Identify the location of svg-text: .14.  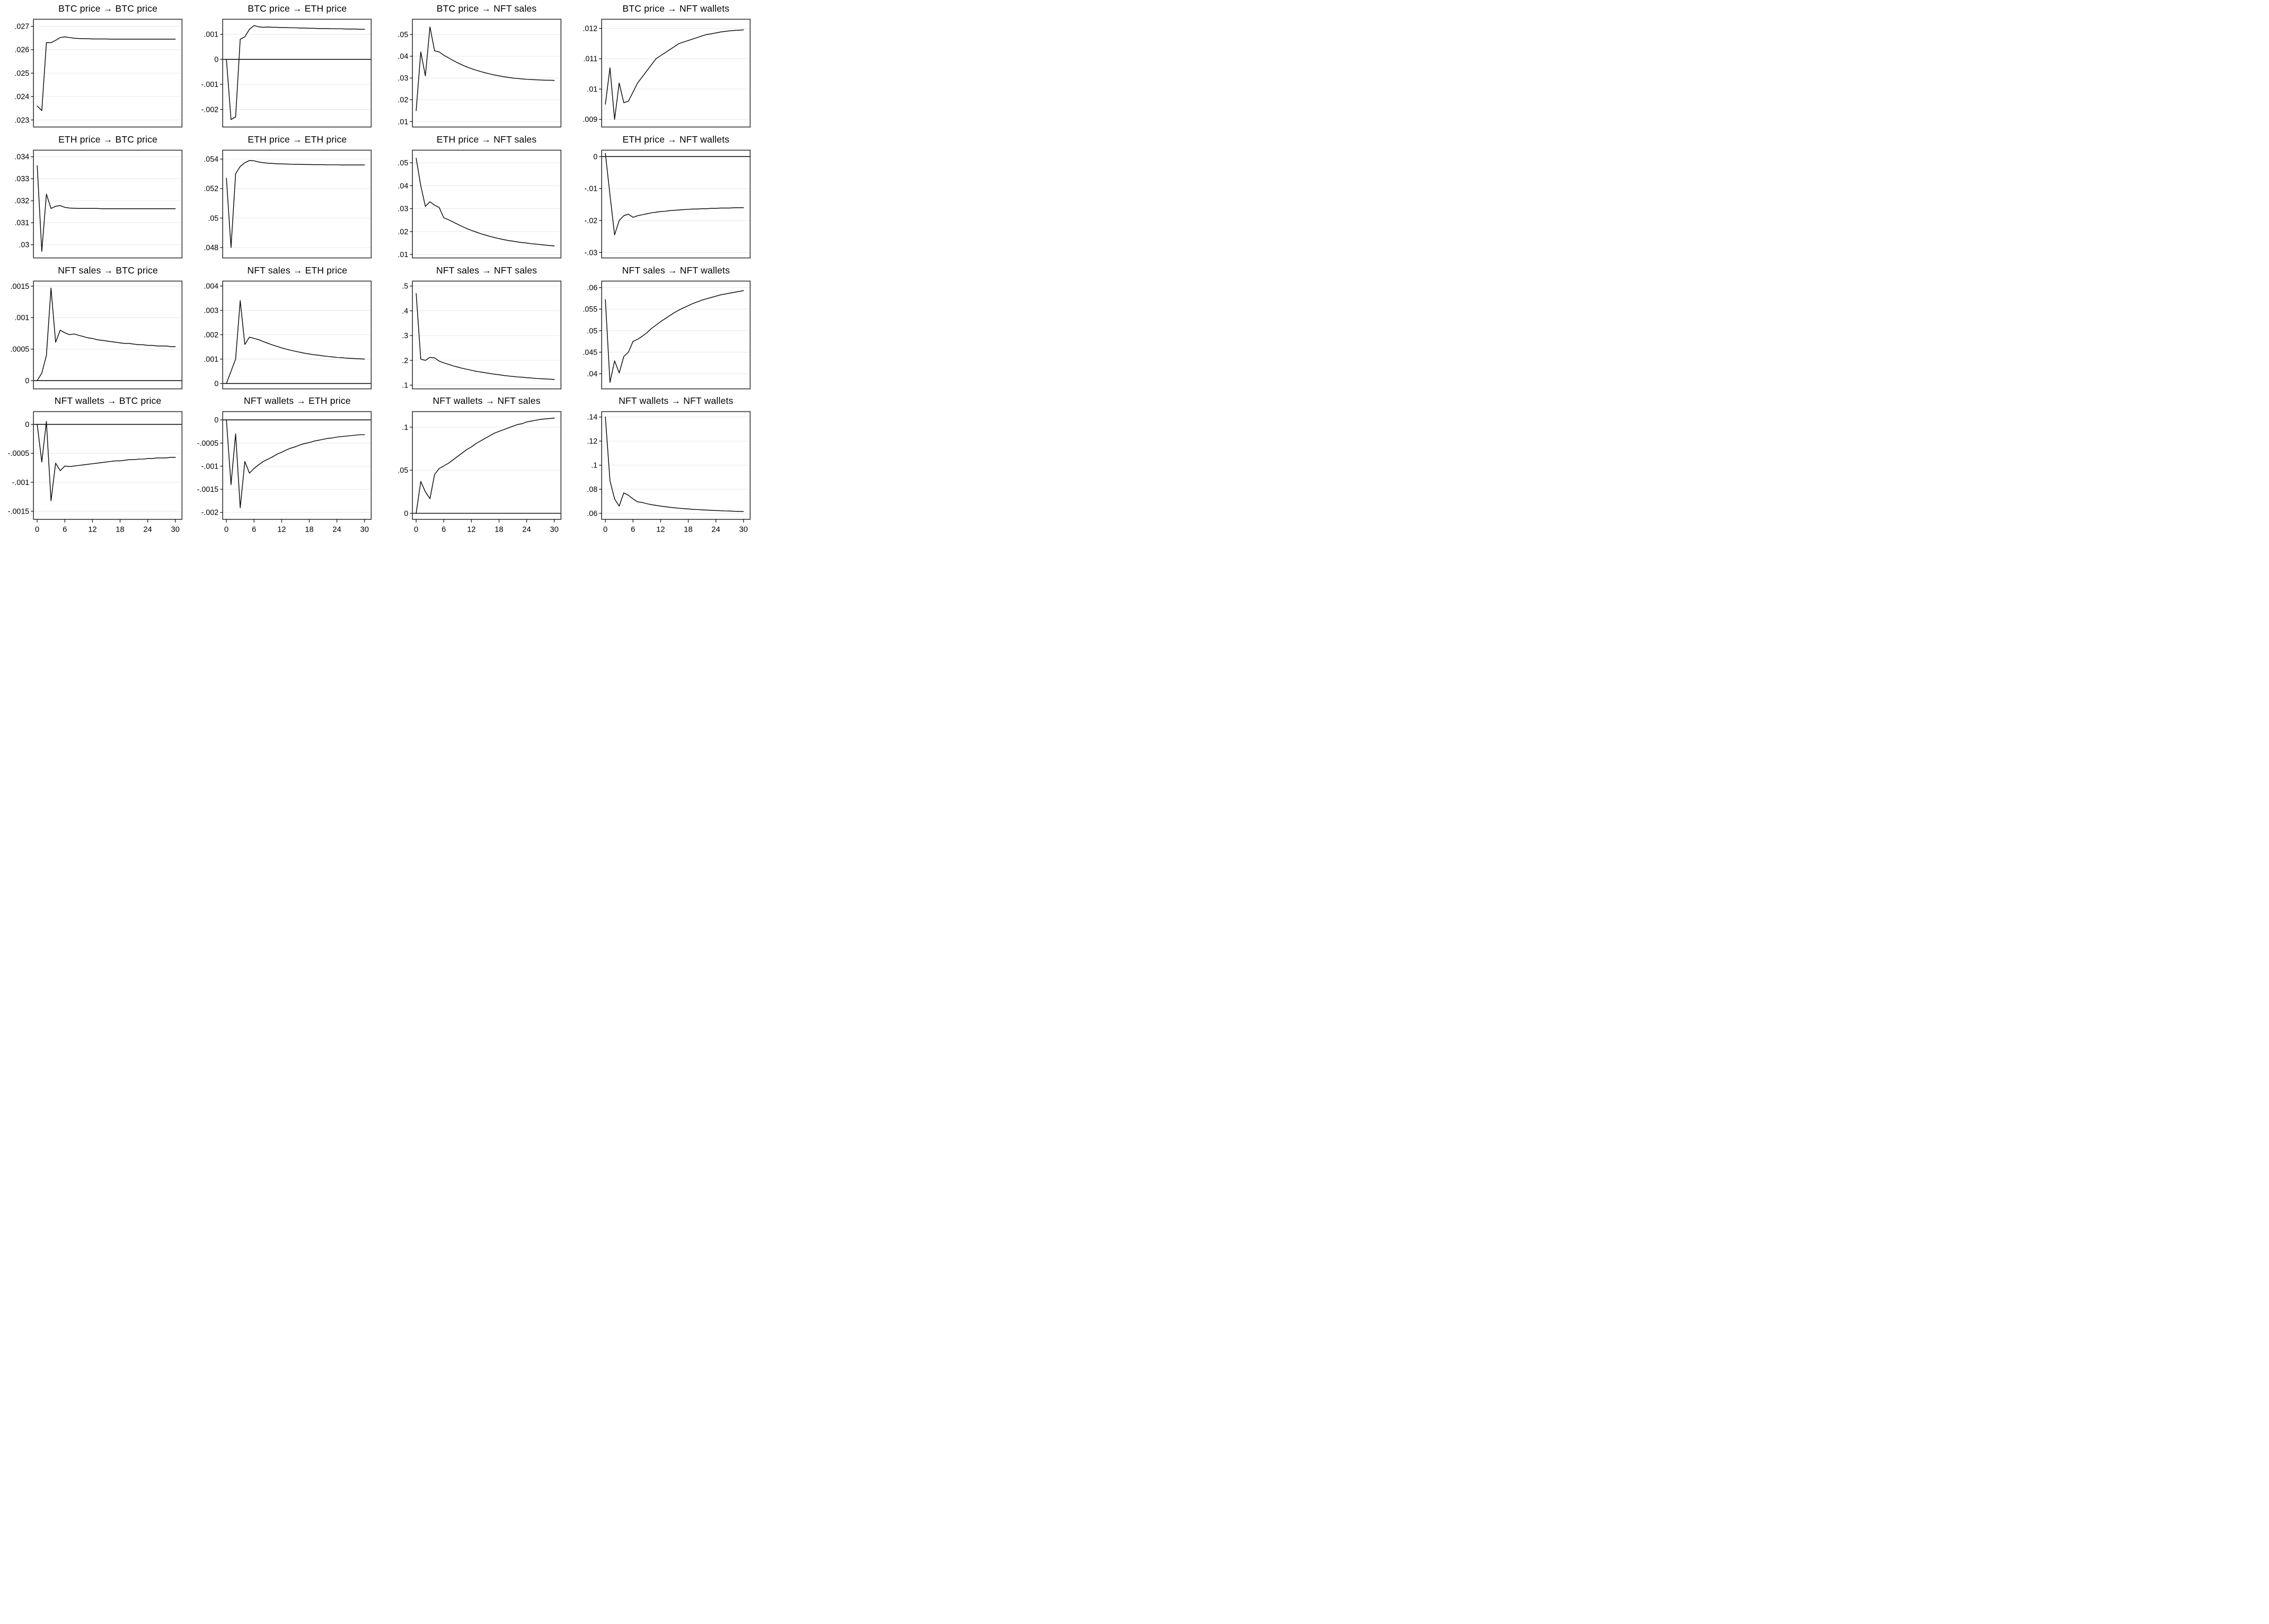
(592, 417).